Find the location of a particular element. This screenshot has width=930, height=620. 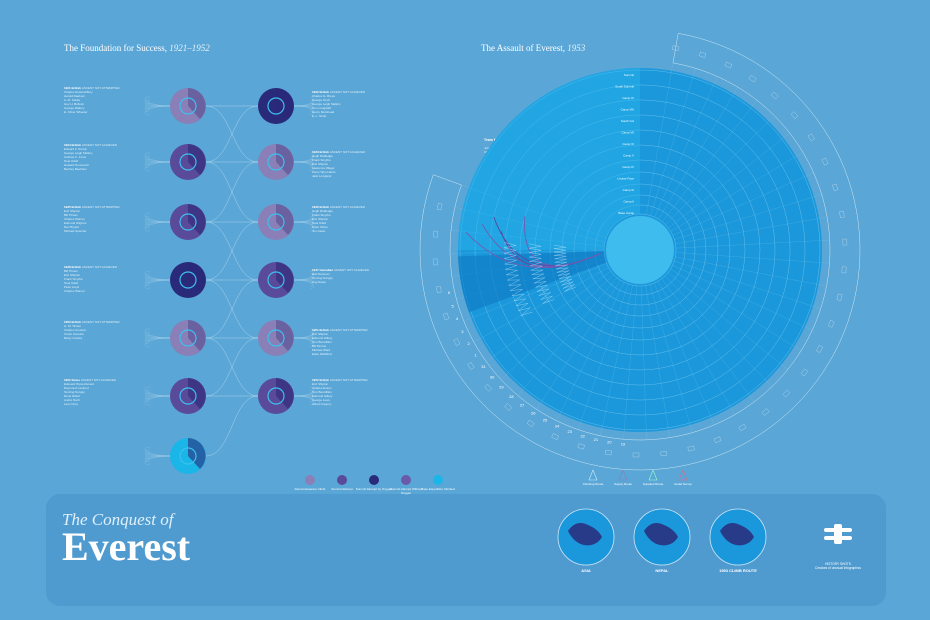

ring-label: Camp II is located at coordinates (628, 202).